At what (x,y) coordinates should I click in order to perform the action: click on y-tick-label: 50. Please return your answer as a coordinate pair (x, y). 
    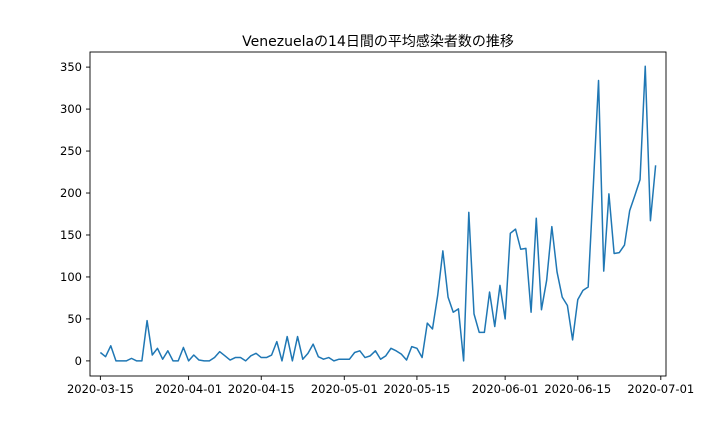
    Looking at the image, I should click on (74, 319).